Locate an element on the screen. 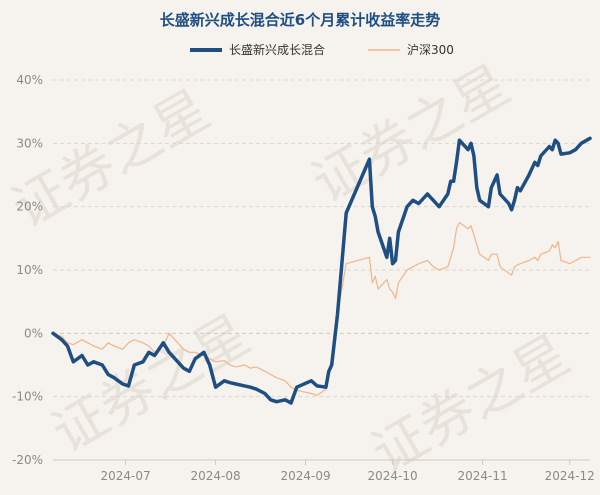  x-tick-label: 2024-09 is located at coordinates (305, 476).